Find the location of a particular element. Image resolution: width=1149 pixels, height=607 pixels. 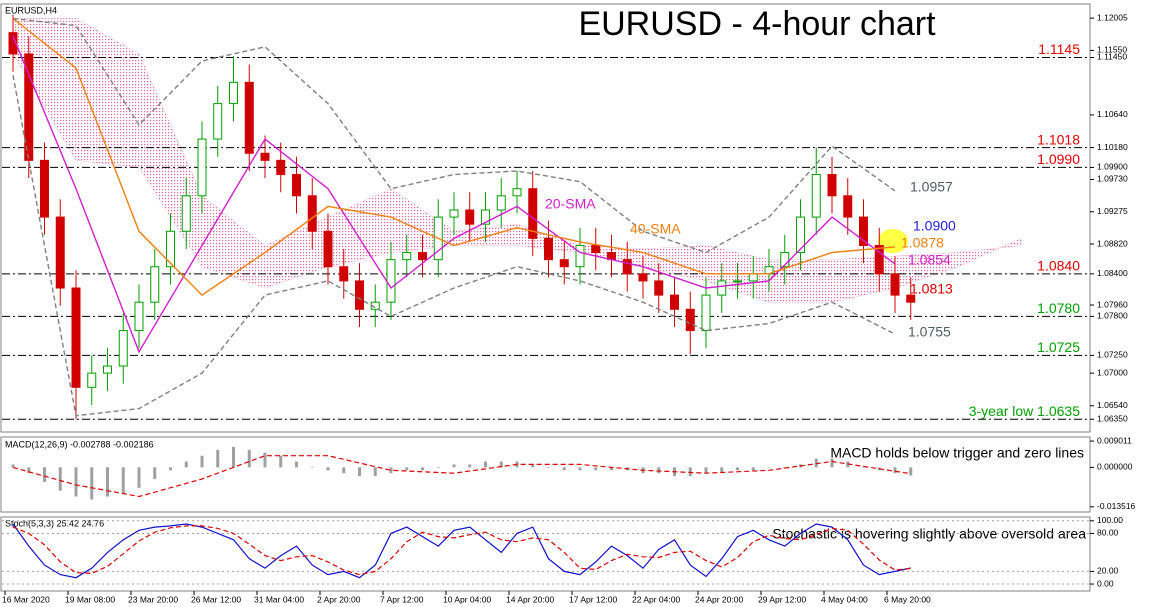

level-label: 1.0990 is located at coordinates (1058, 159).